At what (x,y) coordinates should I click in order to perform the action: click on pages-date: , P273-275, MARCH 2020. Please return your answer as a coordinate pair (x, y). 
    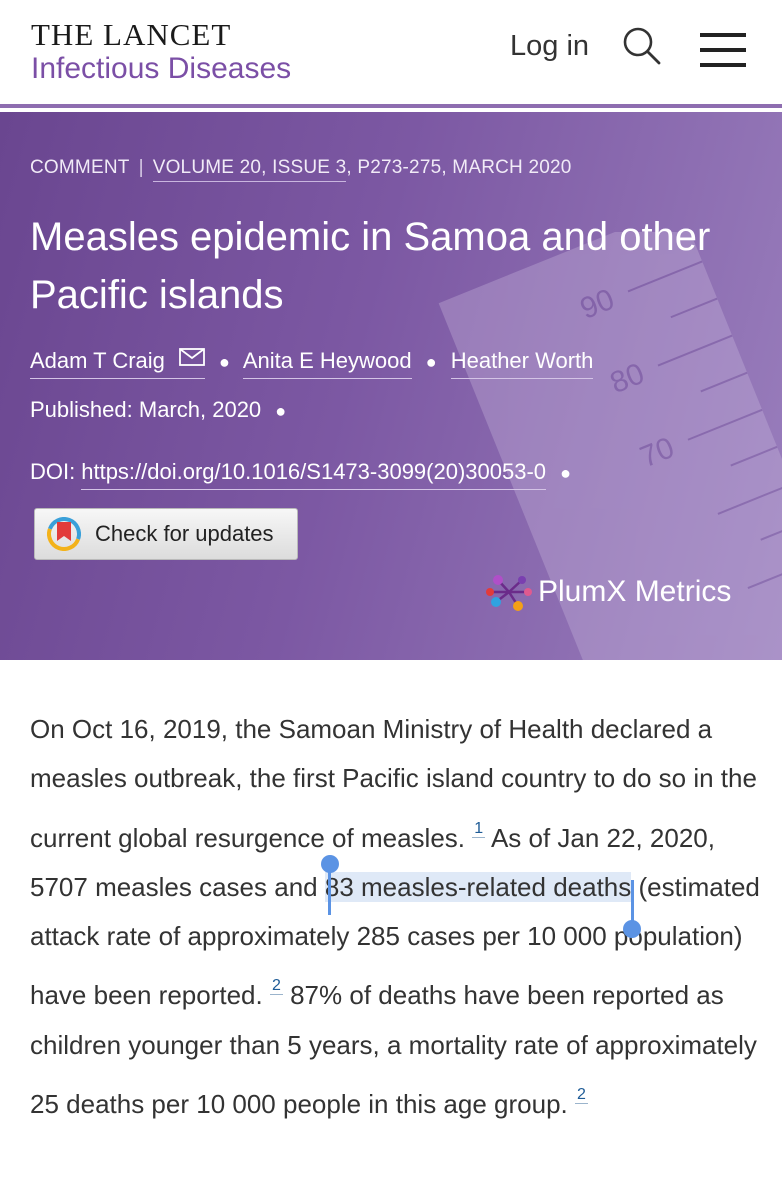
    Looking at the image, I should click on (459, 167).